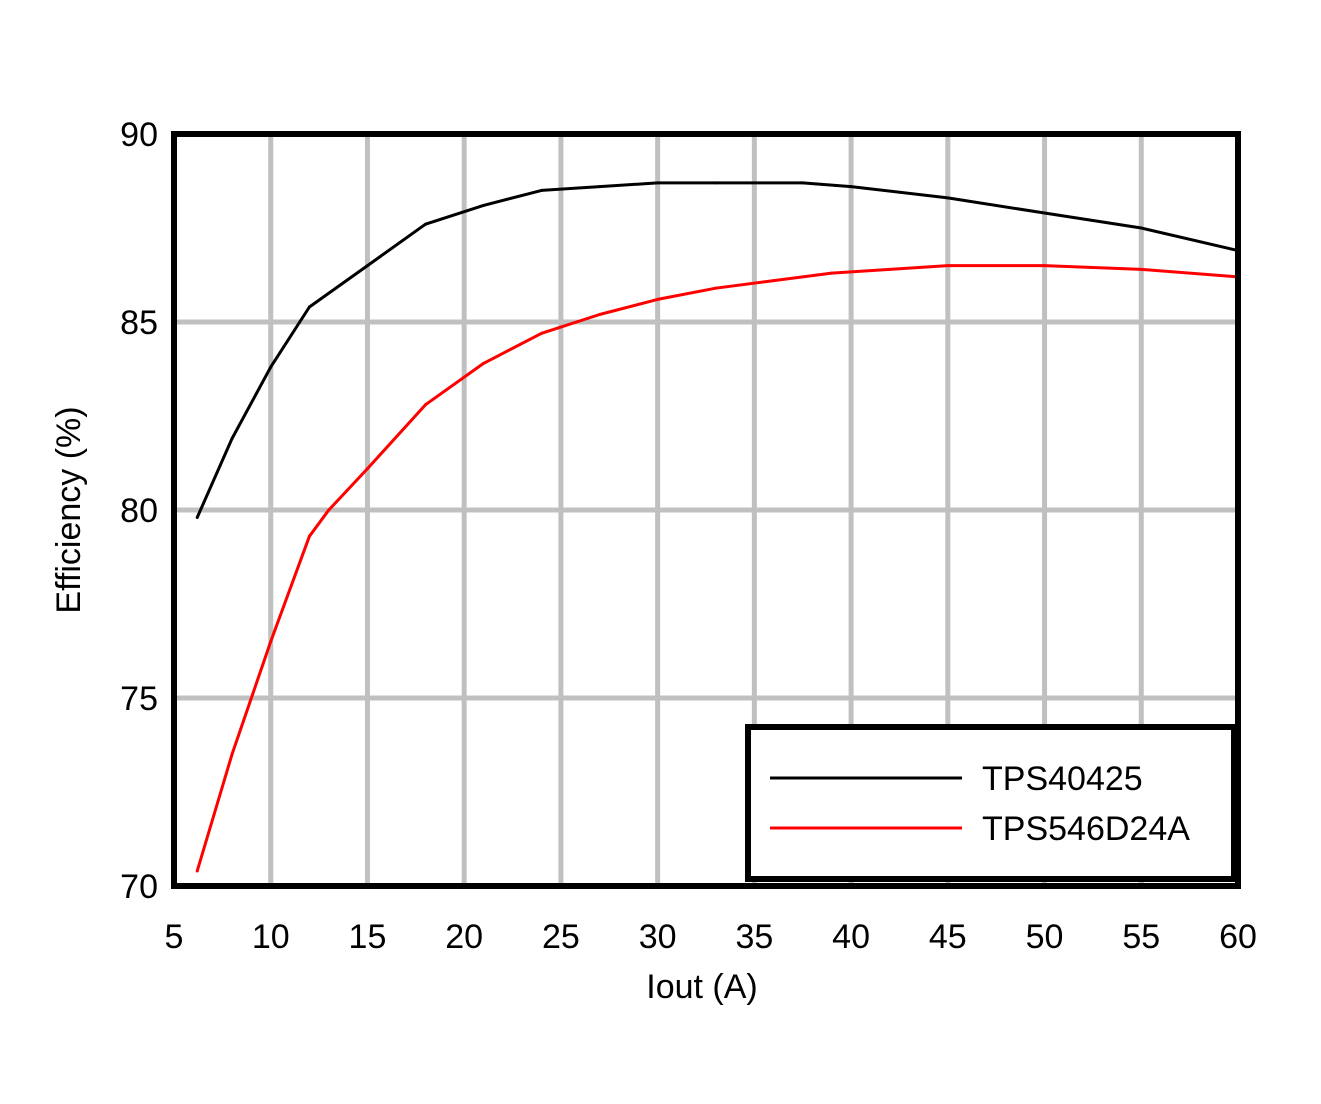 The image size is (1321, 1104). What do you see at coordinates (1238, 937) in the screenshot?
I see `x-tick-label: 60` at bounding box center [1238, 937].